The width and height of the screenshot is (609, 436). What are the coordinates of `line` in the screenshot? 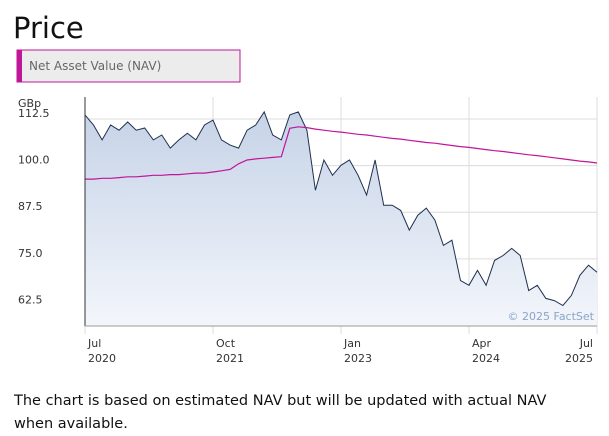 It's located at (341, 153).